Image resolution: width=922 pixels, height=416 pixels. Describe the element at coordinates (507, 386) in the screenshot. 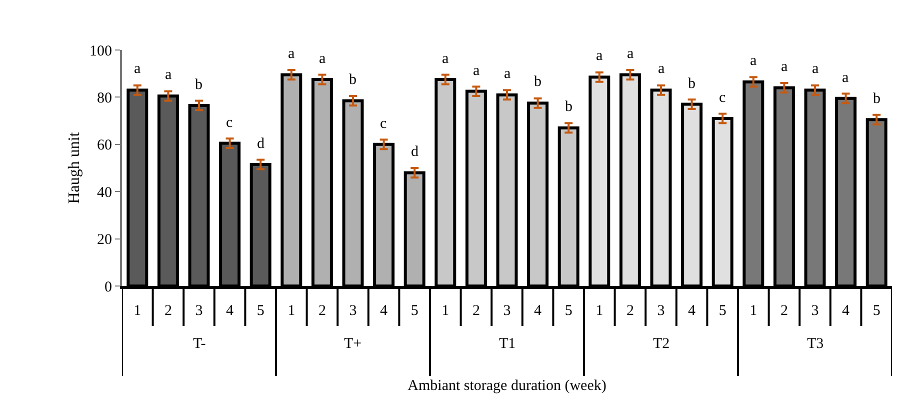

I see `x-axis-title: Ambiant storage duration (week)` at that location.